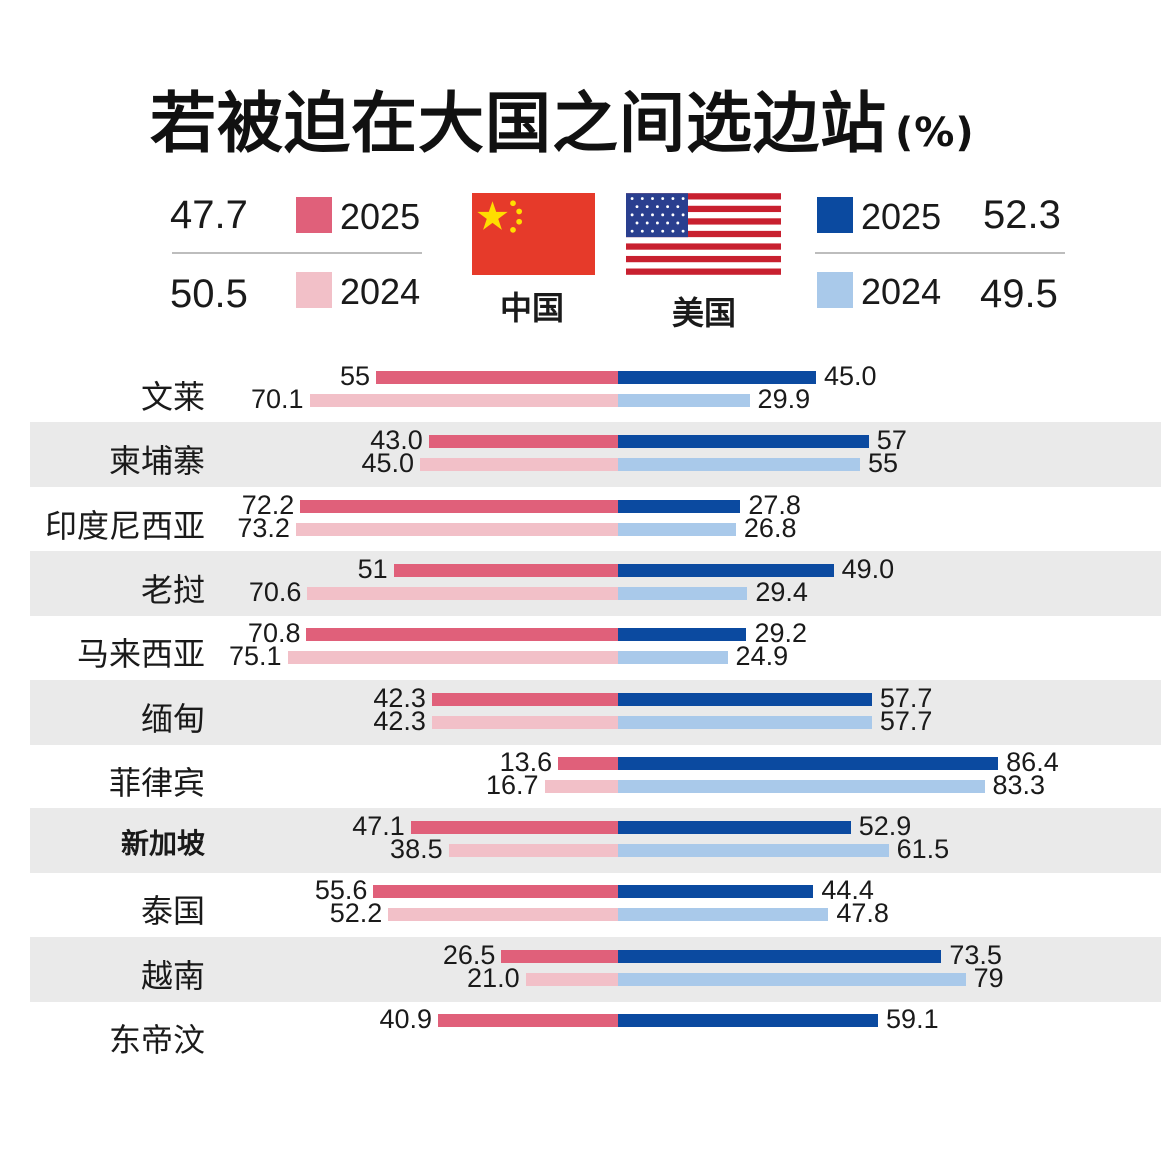  Describe the element at coordinates (901, 216) in the screenshot. I see `us-2025-year: 2025` at that location.